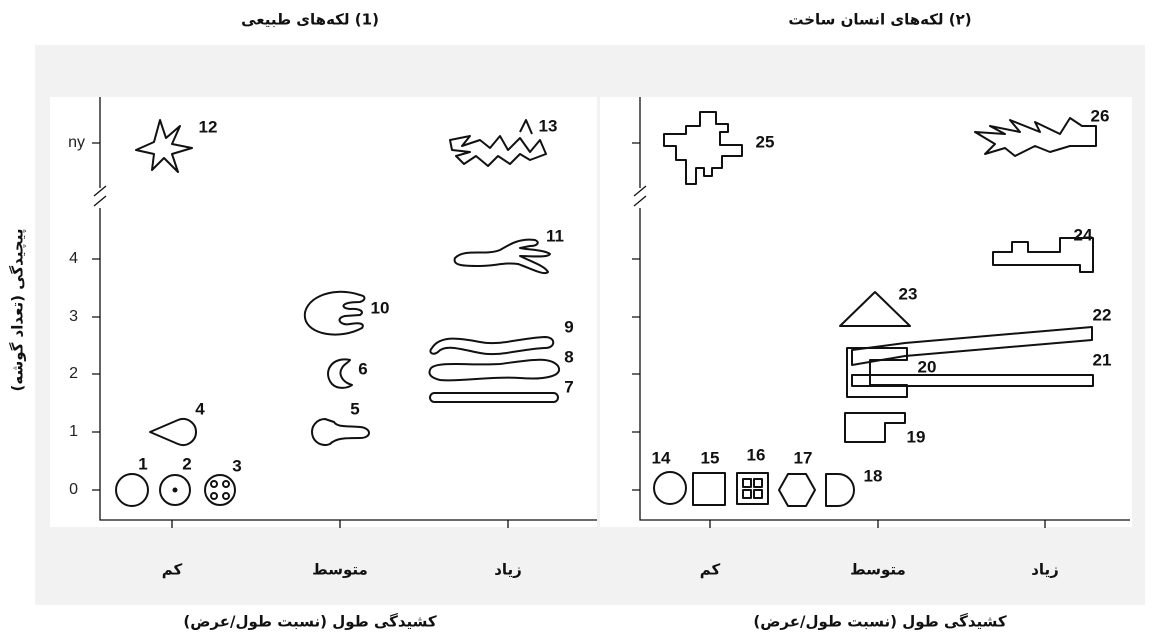 The width and height of the screenshot is (1163, 637). Describe the element at coordinates (756, 454) in the screenshot. I see `shape-label: 16` at that location.